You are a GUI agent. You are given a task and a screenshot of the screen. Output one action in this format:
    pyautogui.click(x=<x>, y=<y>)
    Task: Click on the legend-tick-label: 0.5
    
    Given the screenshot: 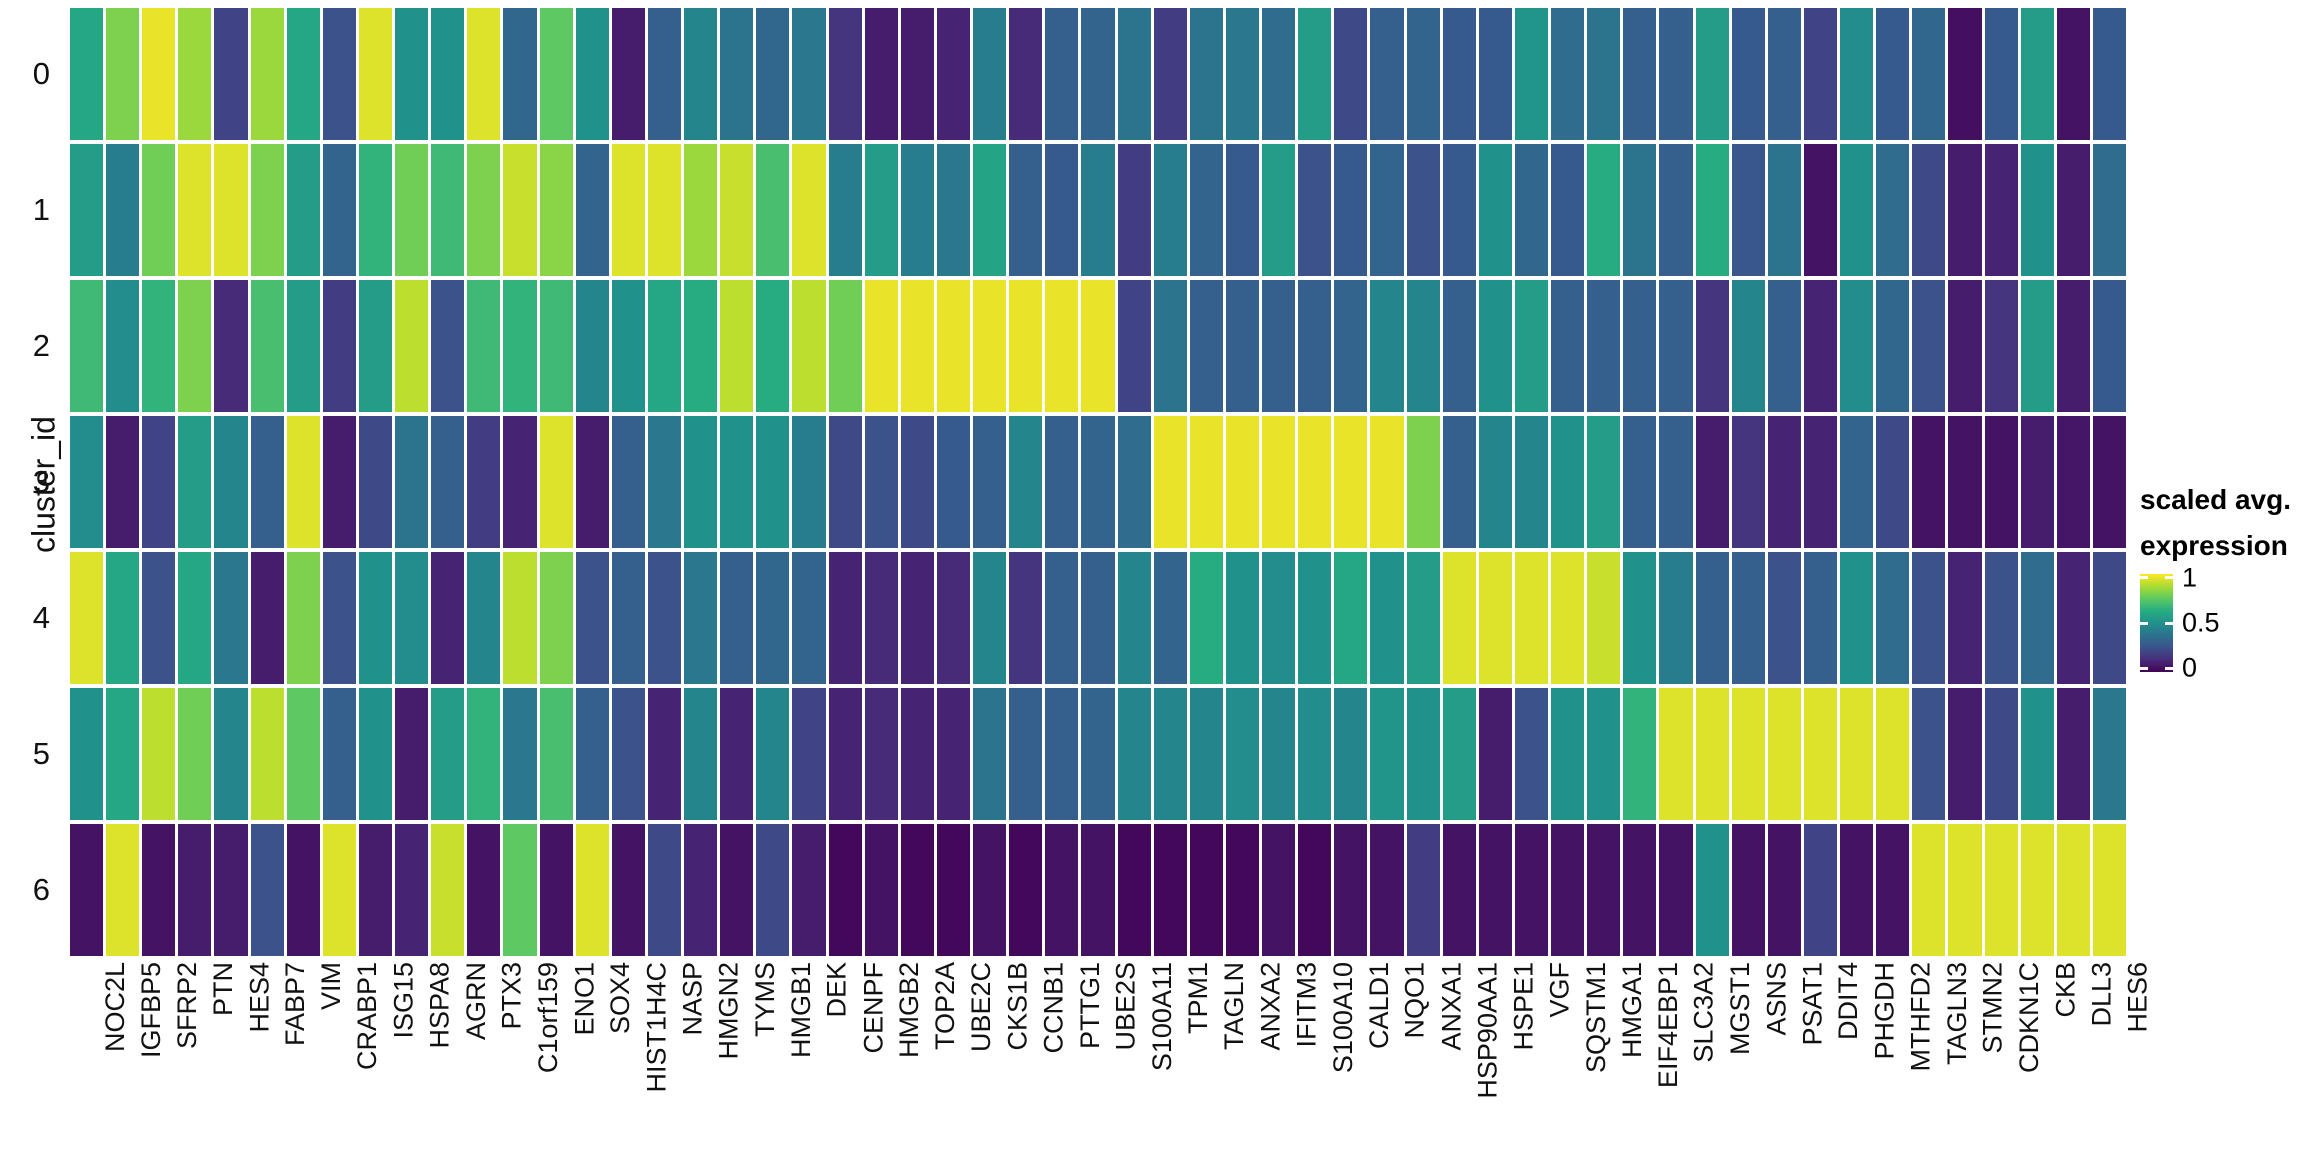 What is the action you would take?
    pyautogui.click(x=2201, y=622)
    